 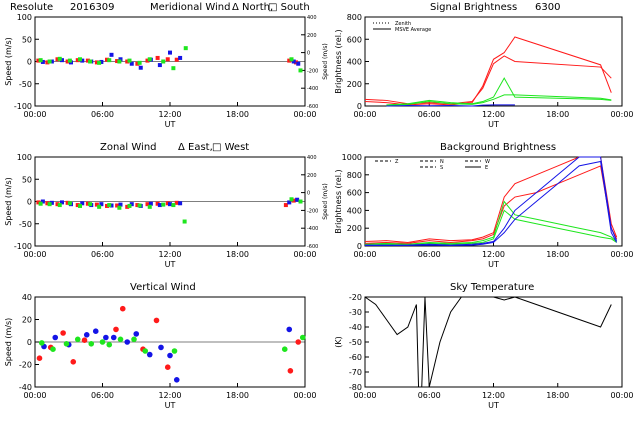 What do you see at coordinates (493, 342) in the screenshot?
I see `skytemp-plot-frame` at bounding box center [493, 342].